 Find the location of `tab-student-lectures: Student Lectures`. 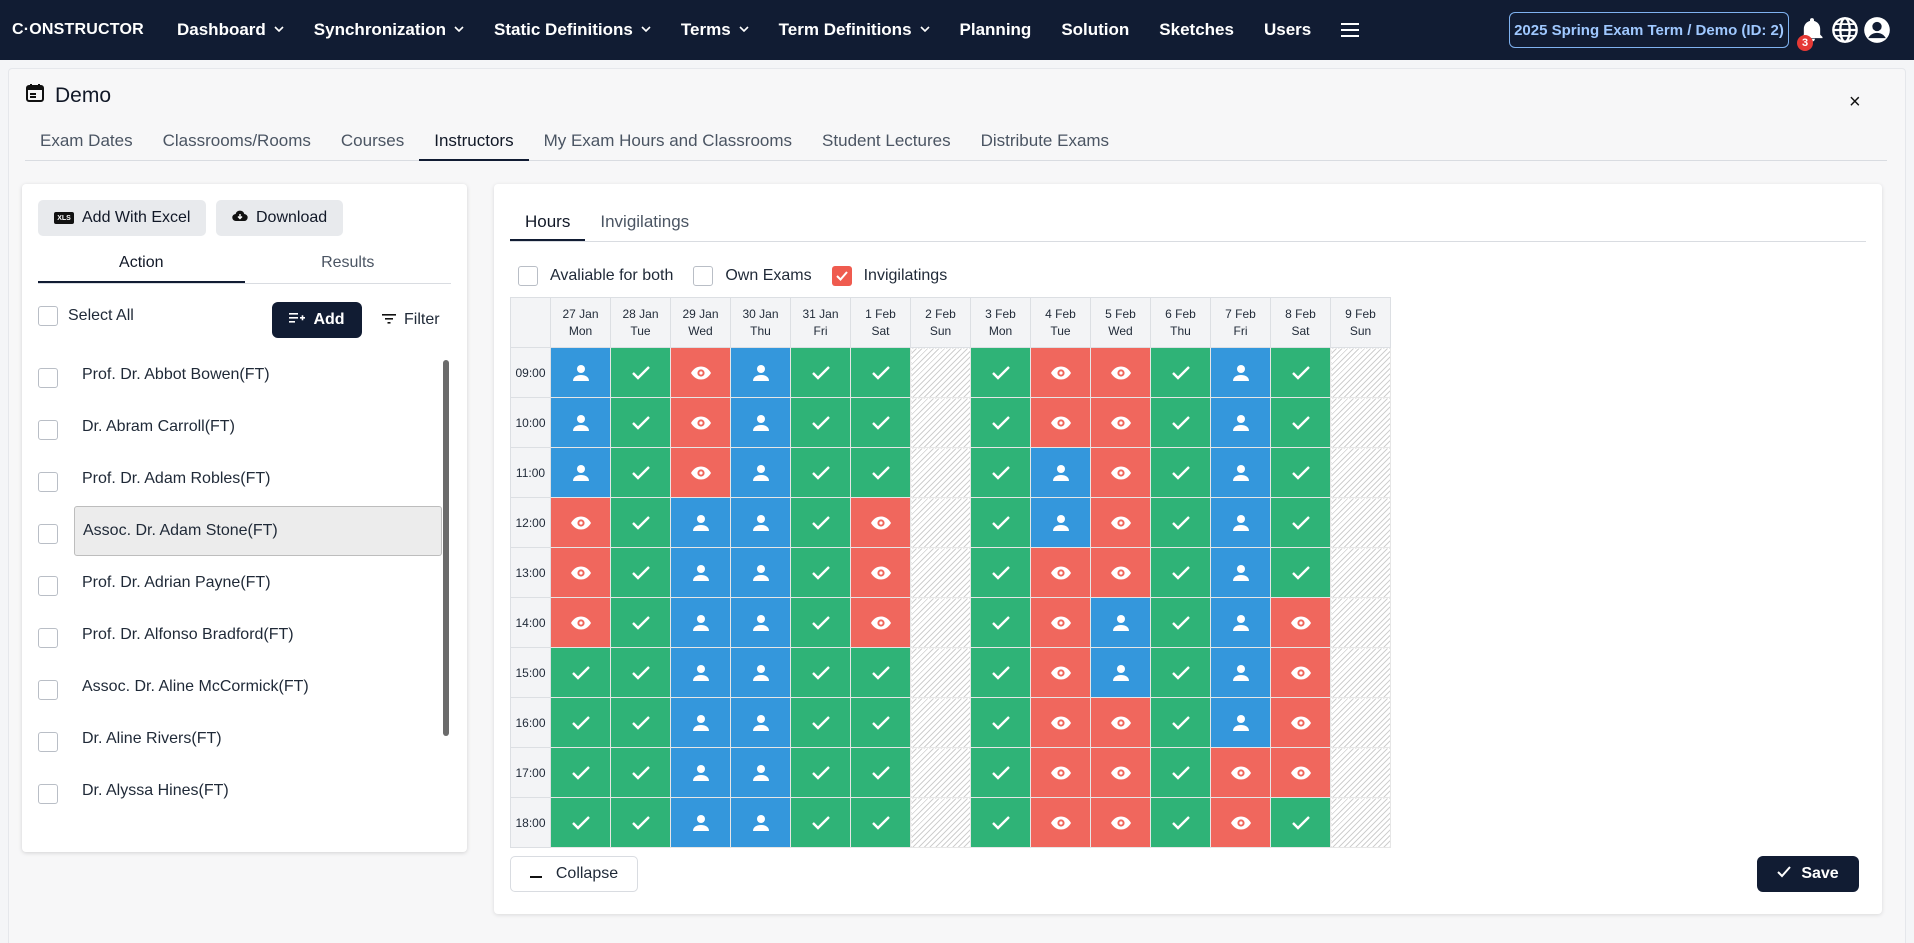

tab-student-lectures: Student Lectures is located at coordinates (886, 140).